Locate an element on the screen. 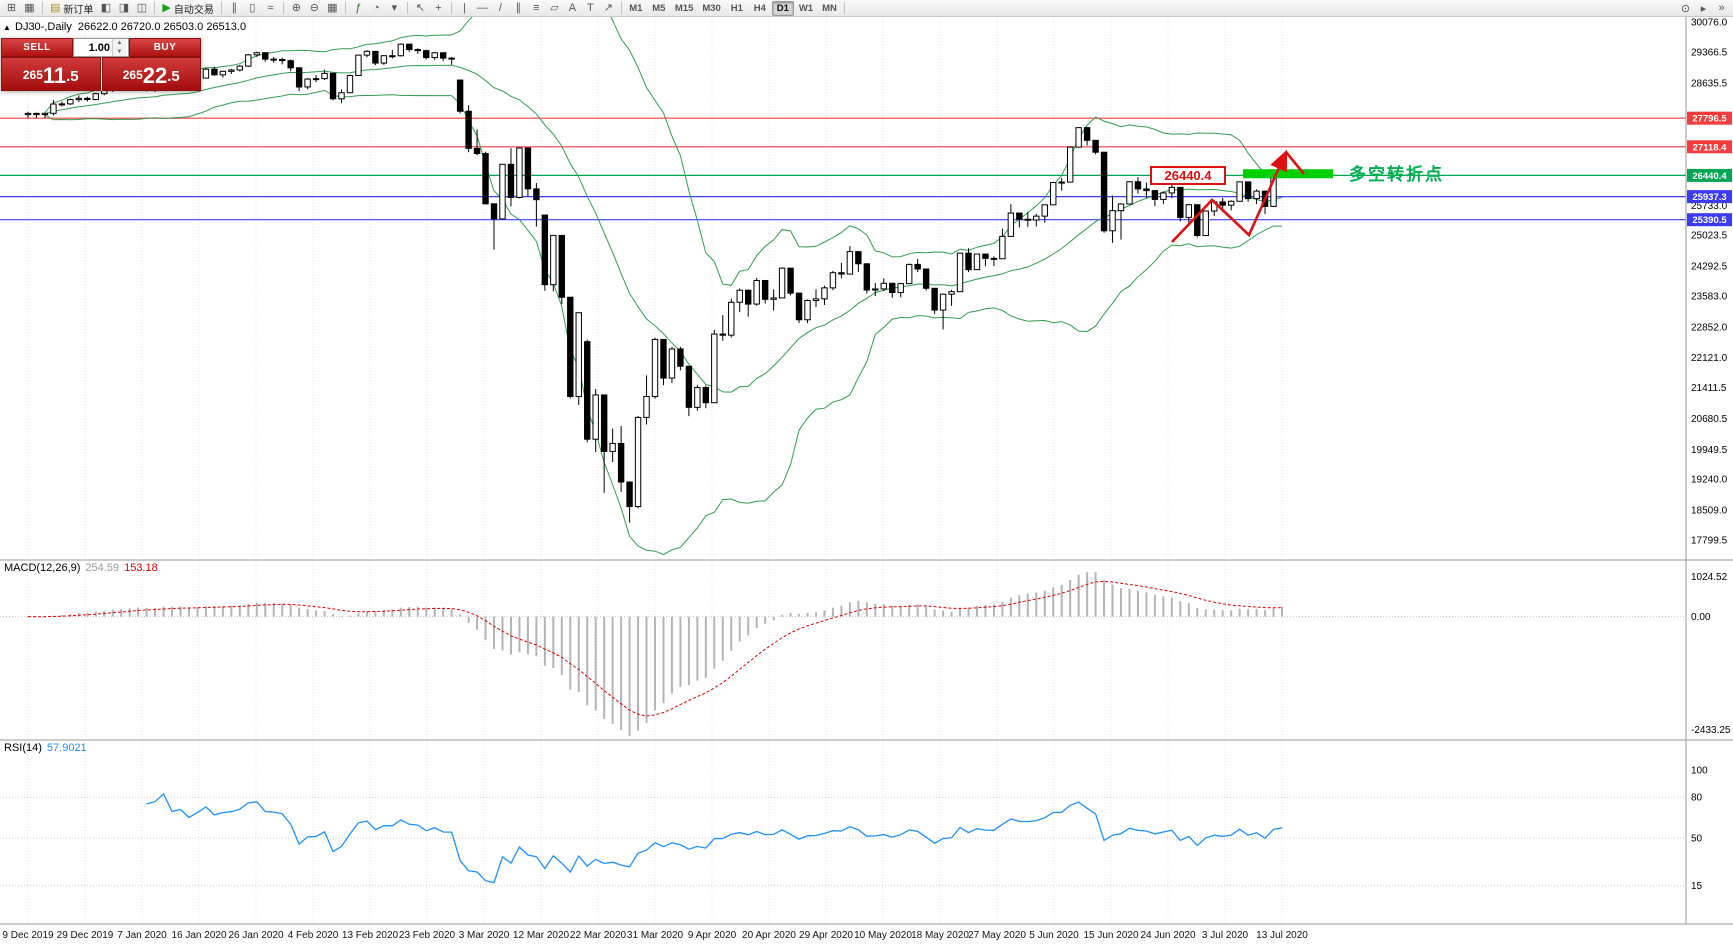  text-icon: A is located at coordinates (572, 8).